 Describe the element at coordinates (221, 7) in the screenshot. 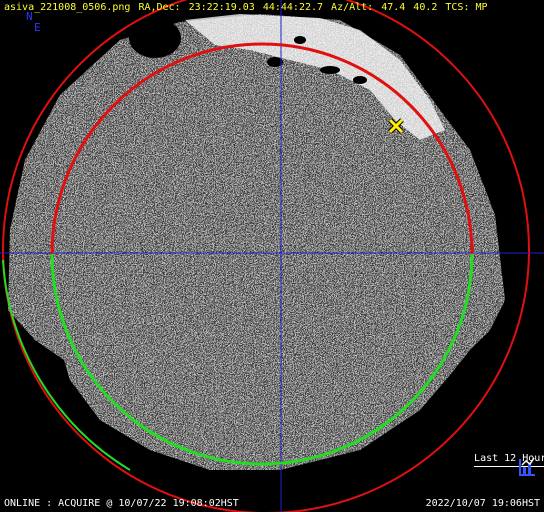

I see `ra-value: 23:22:19.03` at that location.